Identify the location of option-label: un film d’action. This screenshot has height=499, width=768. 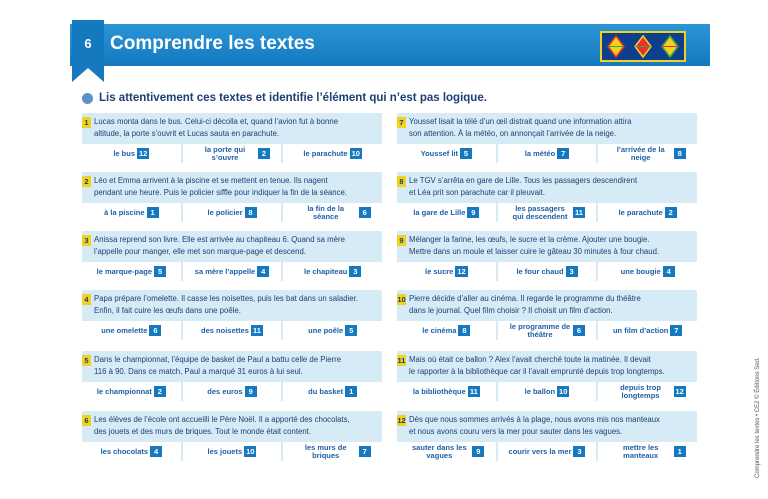
(640, 330).